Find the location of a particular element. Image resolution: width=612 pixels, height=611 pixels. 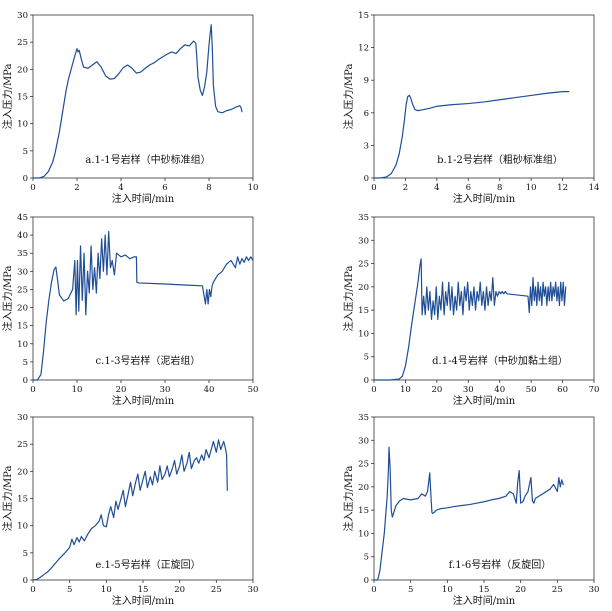

y-tick-label: 3 is located at coordinates (366, 146).